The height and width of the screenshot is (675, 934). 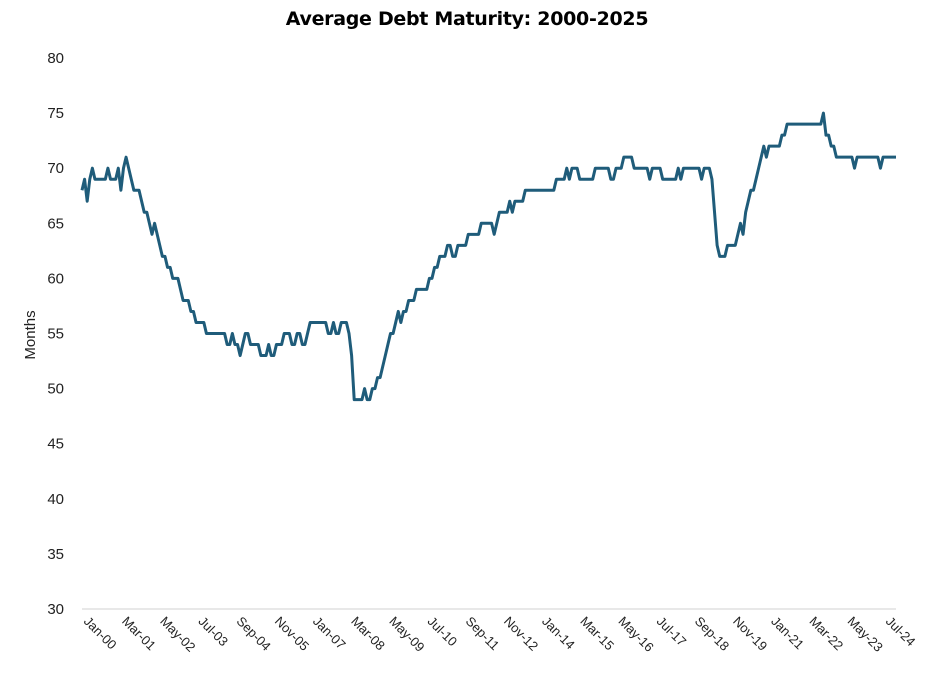 What do you see at coordinates (213, 632) in the screenshot?
I see `x-tick-label: Jul-03` at bounding box center [213, 632].